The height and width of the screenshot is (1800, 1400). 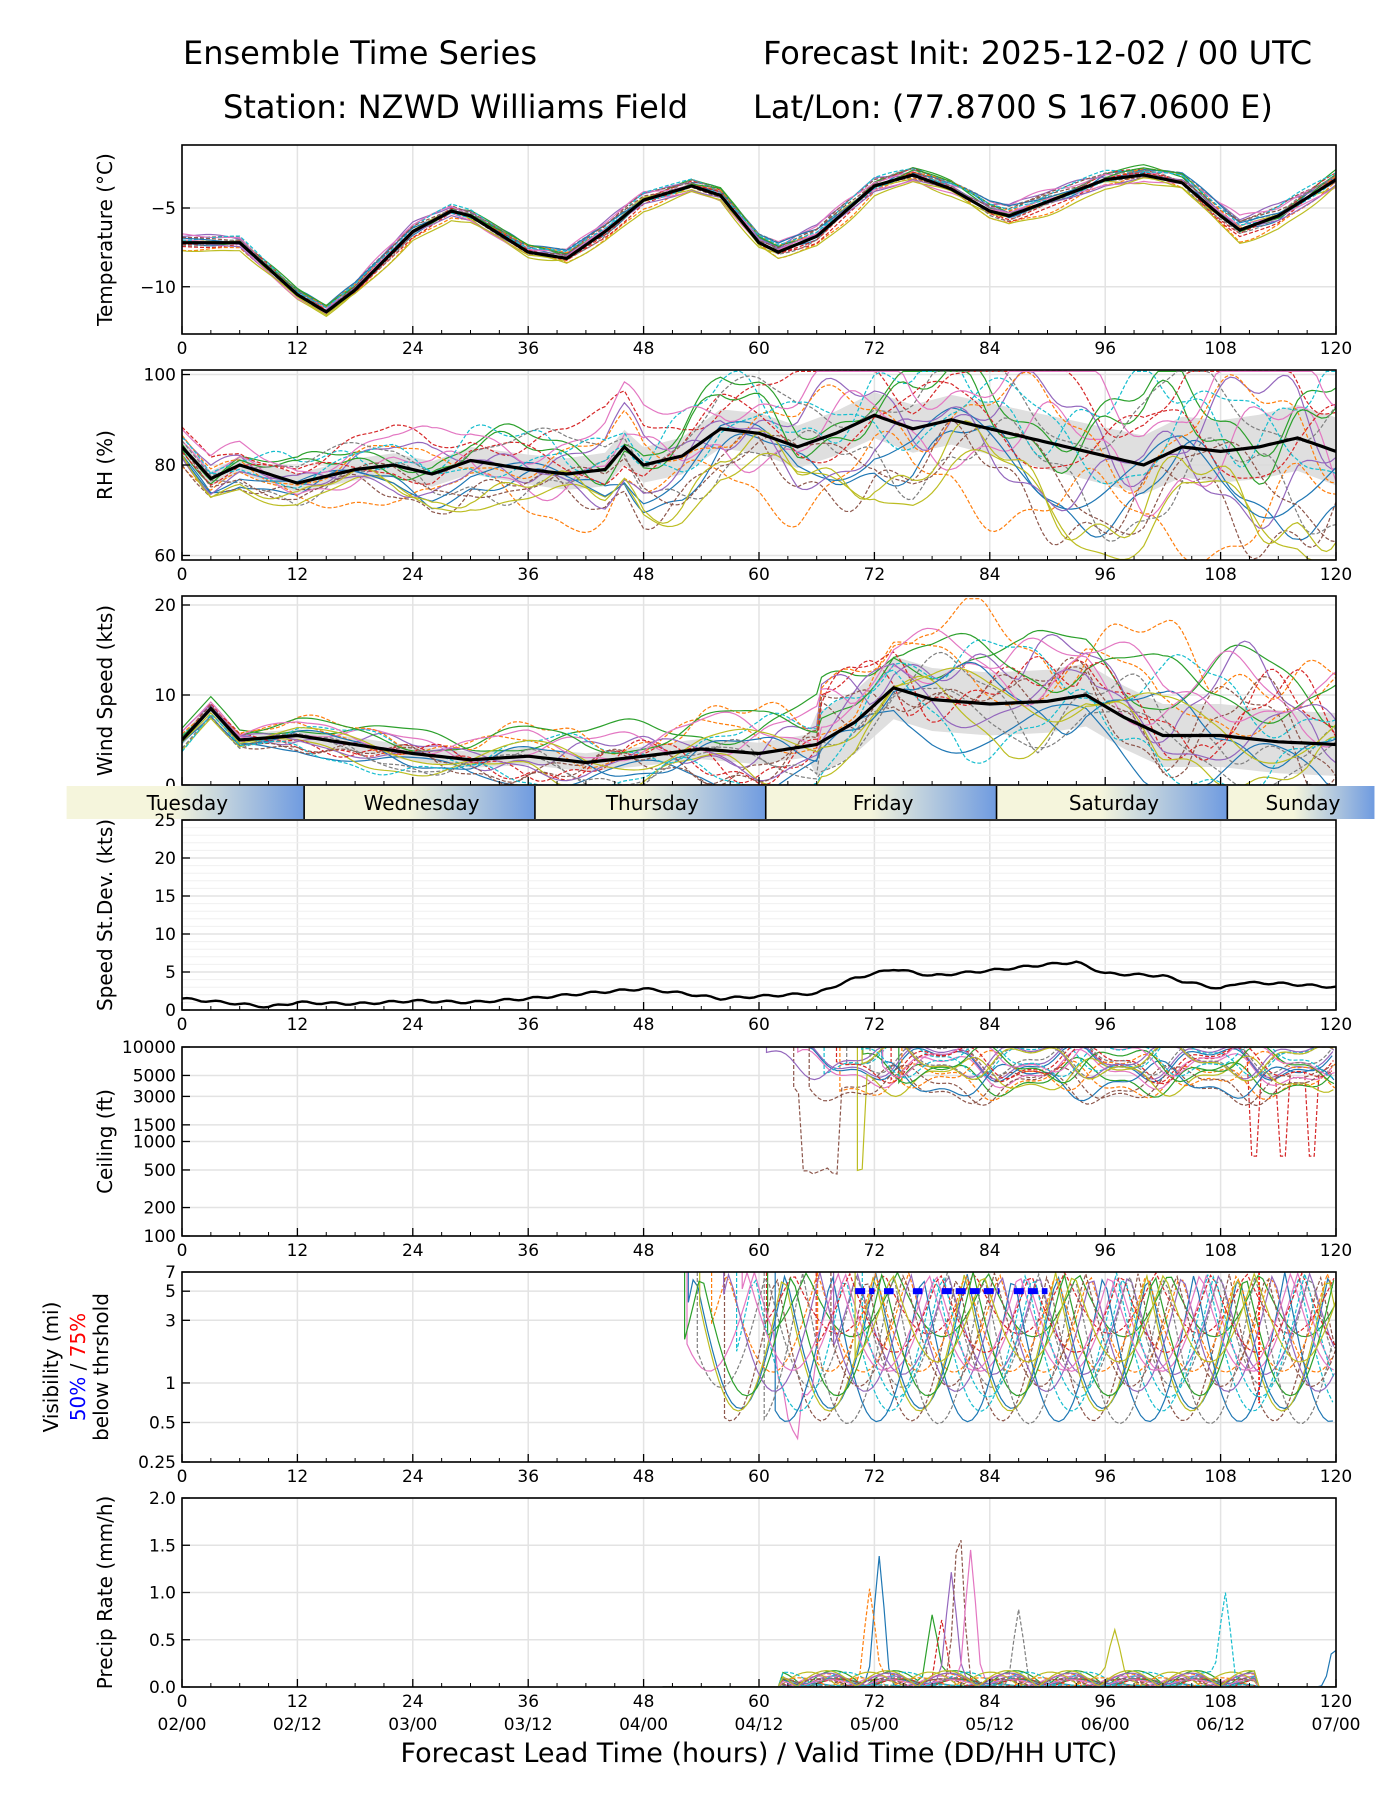 What do you see at coordinates (162, 1499) in the screenshot?
I see `y-tick-label: 2.0` at bounding box center [162, 1499].